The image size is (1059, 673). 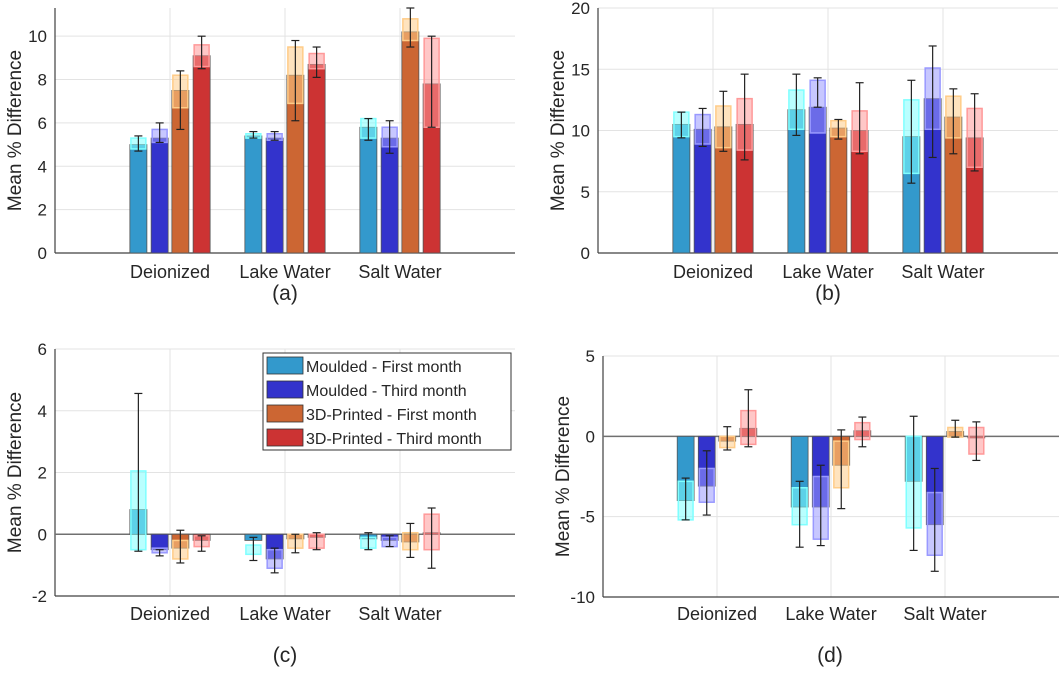 What do you see at coordinates (394, 439) in the screenshot?
I see `legend-entry: 3D-Printed - Third month` at bounding box center [394, 439].